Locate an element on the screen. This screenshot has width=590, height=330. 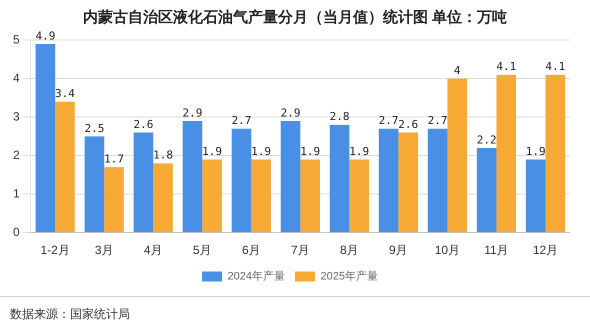
y-tick-label: 3 is located at coordinates (16, 116).